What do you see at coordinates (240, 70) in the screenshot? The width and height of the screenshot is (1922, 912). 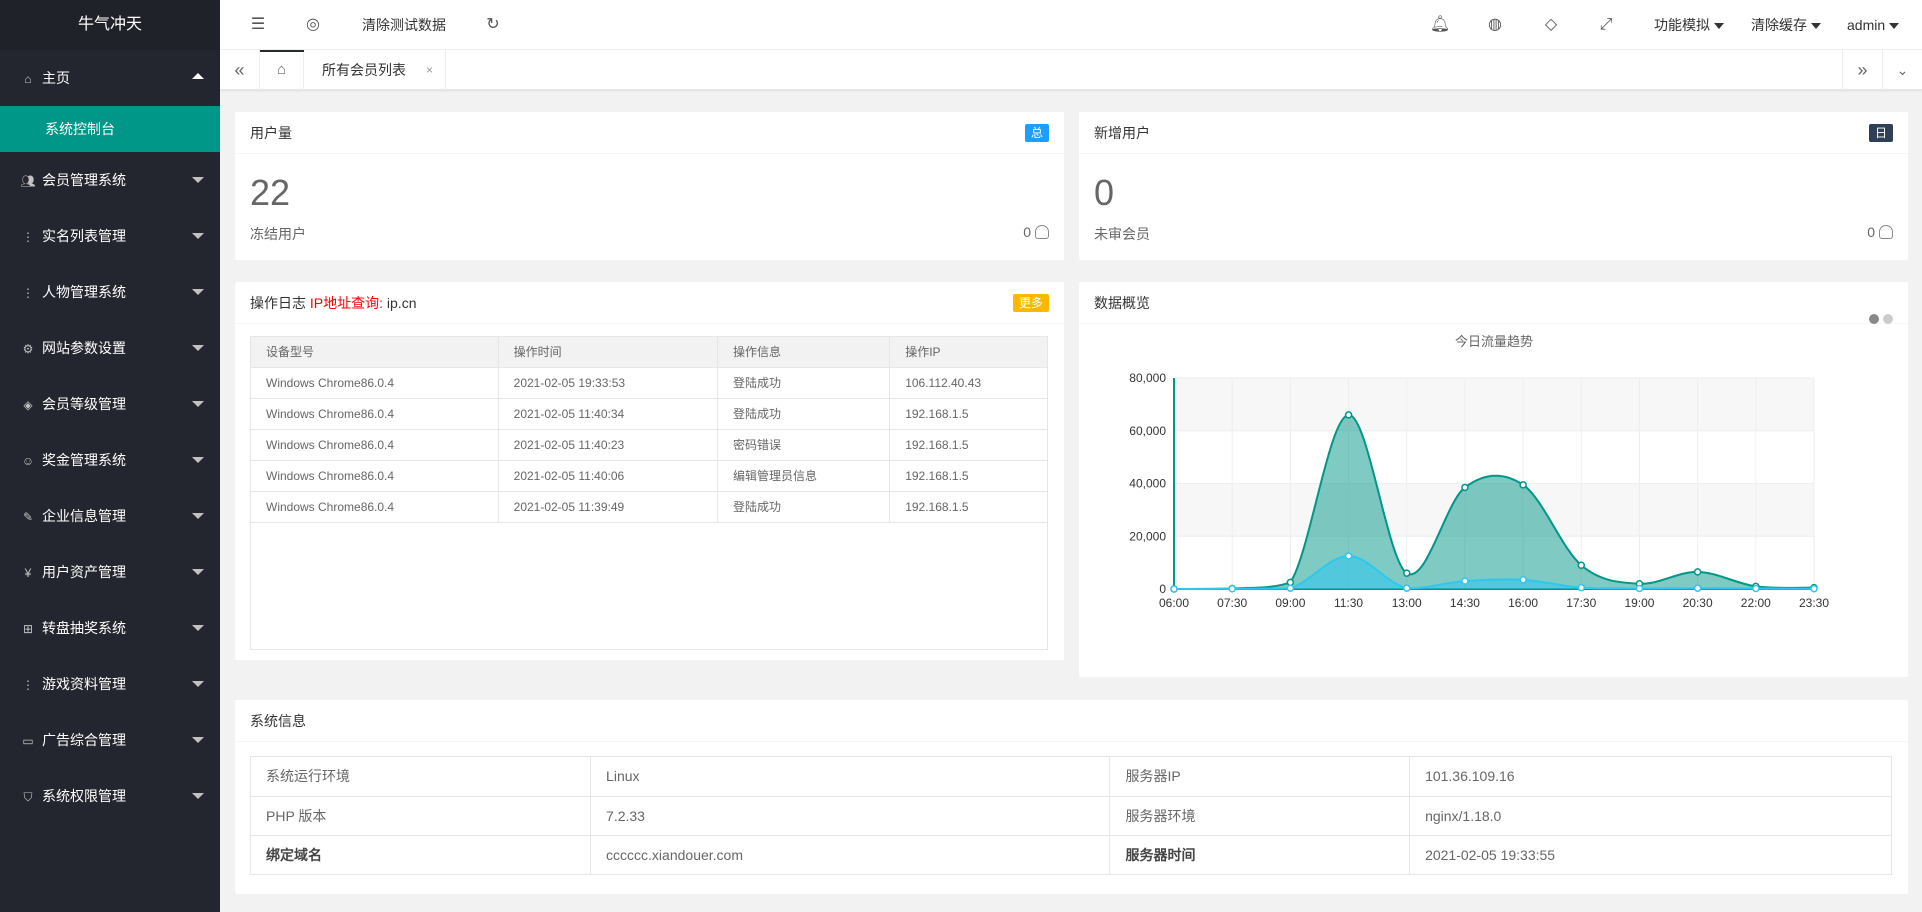 I see `scroll-left-icon: «` at bounding box center [240, 70].